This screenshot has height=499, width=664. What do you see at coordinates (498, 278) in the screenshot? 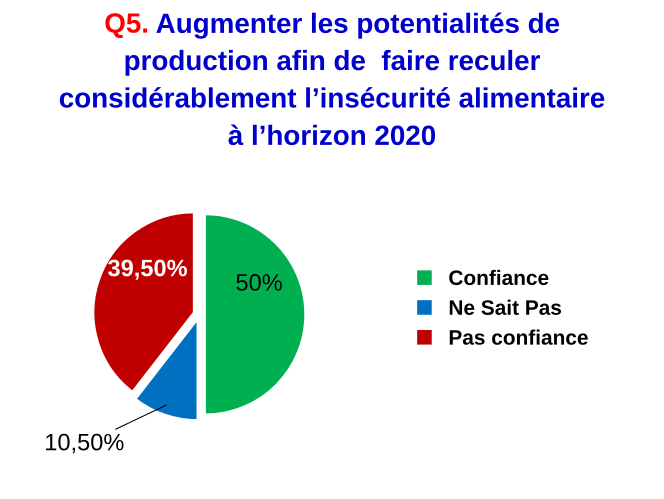
I see `legend-label: Confiance` at bounding box center [498, 278].